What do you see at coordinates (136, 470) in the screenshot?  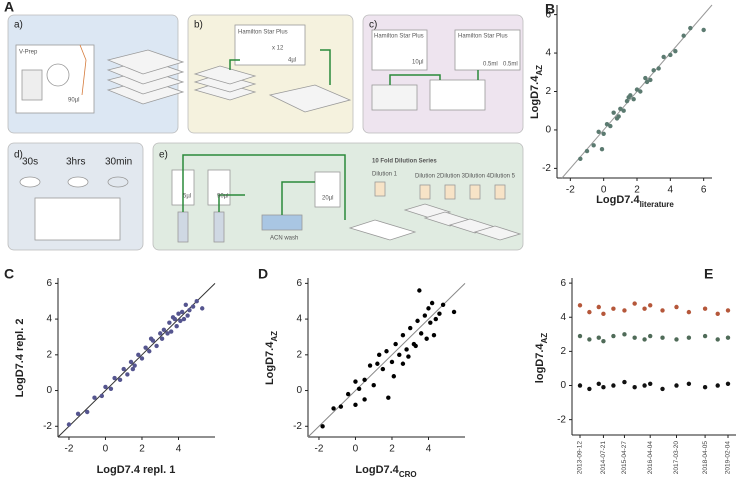 I see `axis-label: LogD7.4 repl. 1` at bounding box center [136, 470].